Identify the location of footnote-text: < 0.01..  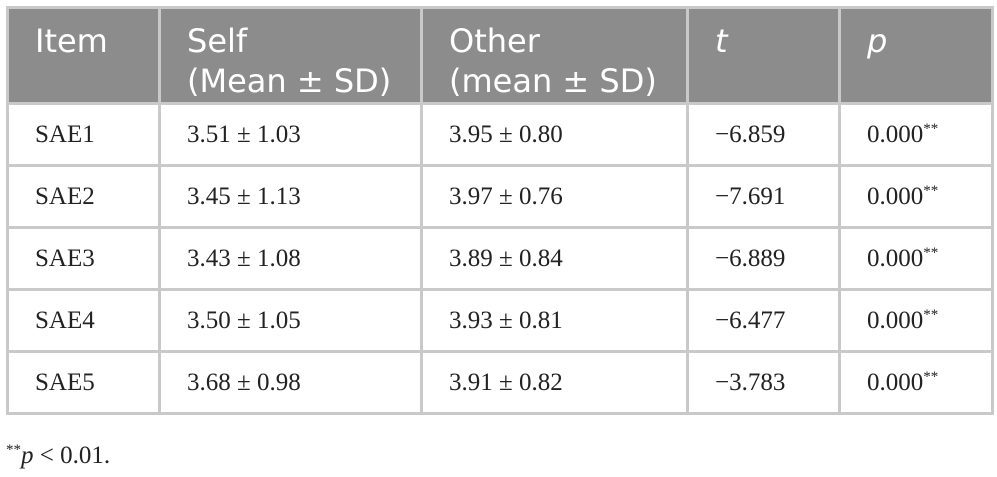
(72, 455).